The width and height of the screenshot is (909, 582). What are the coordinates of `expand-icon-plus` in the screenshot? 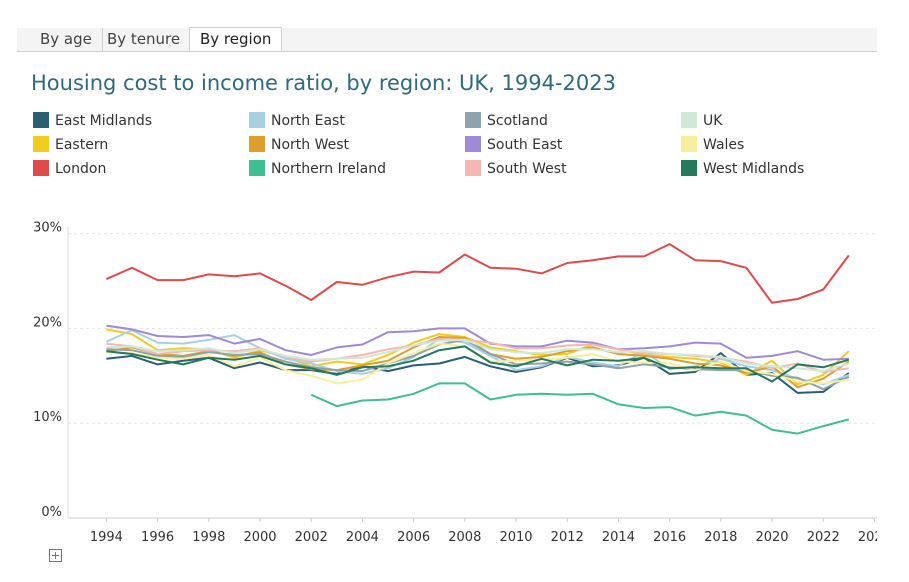 It's located at (55, 555).